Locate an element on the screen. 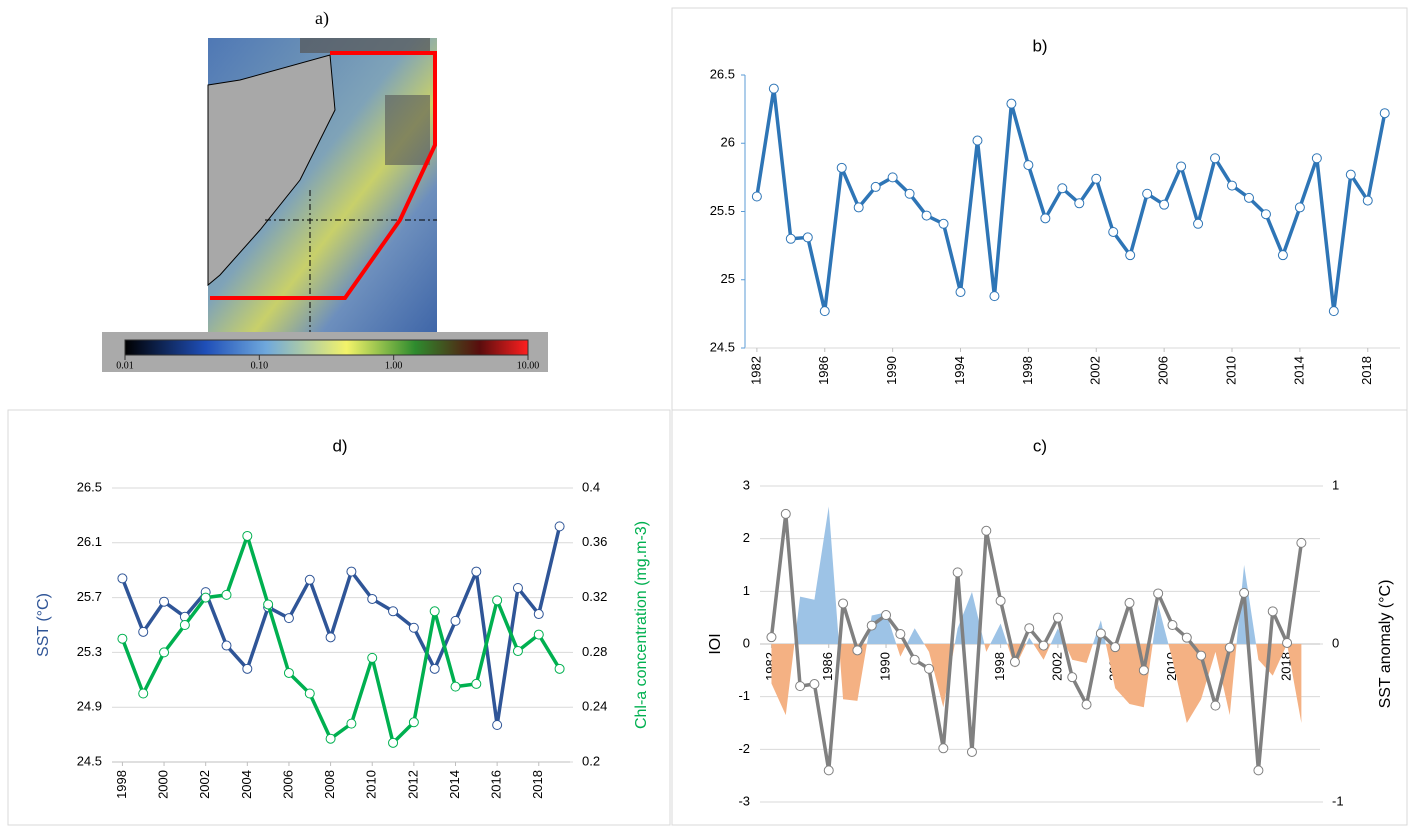 The width and height of the screenshot is (1411, 830). y-tick-label: 25.5 is located at coordinates (722, 210).